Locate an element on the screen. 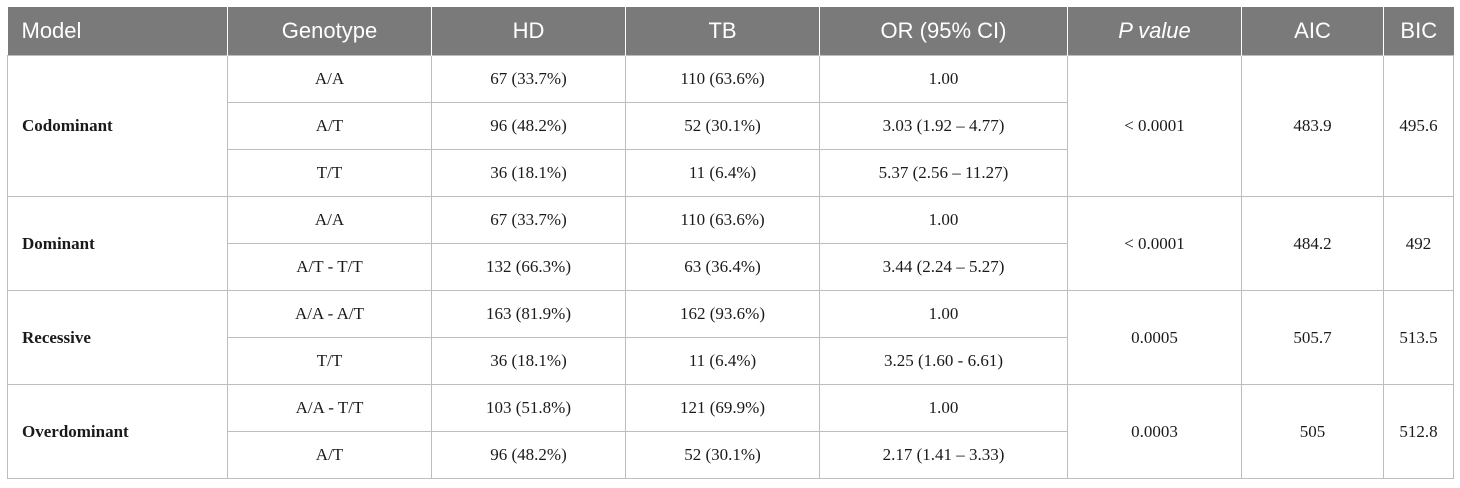  or-cell: 3.03 (1.92 – 4.77) is located at coordinates (943, 126).